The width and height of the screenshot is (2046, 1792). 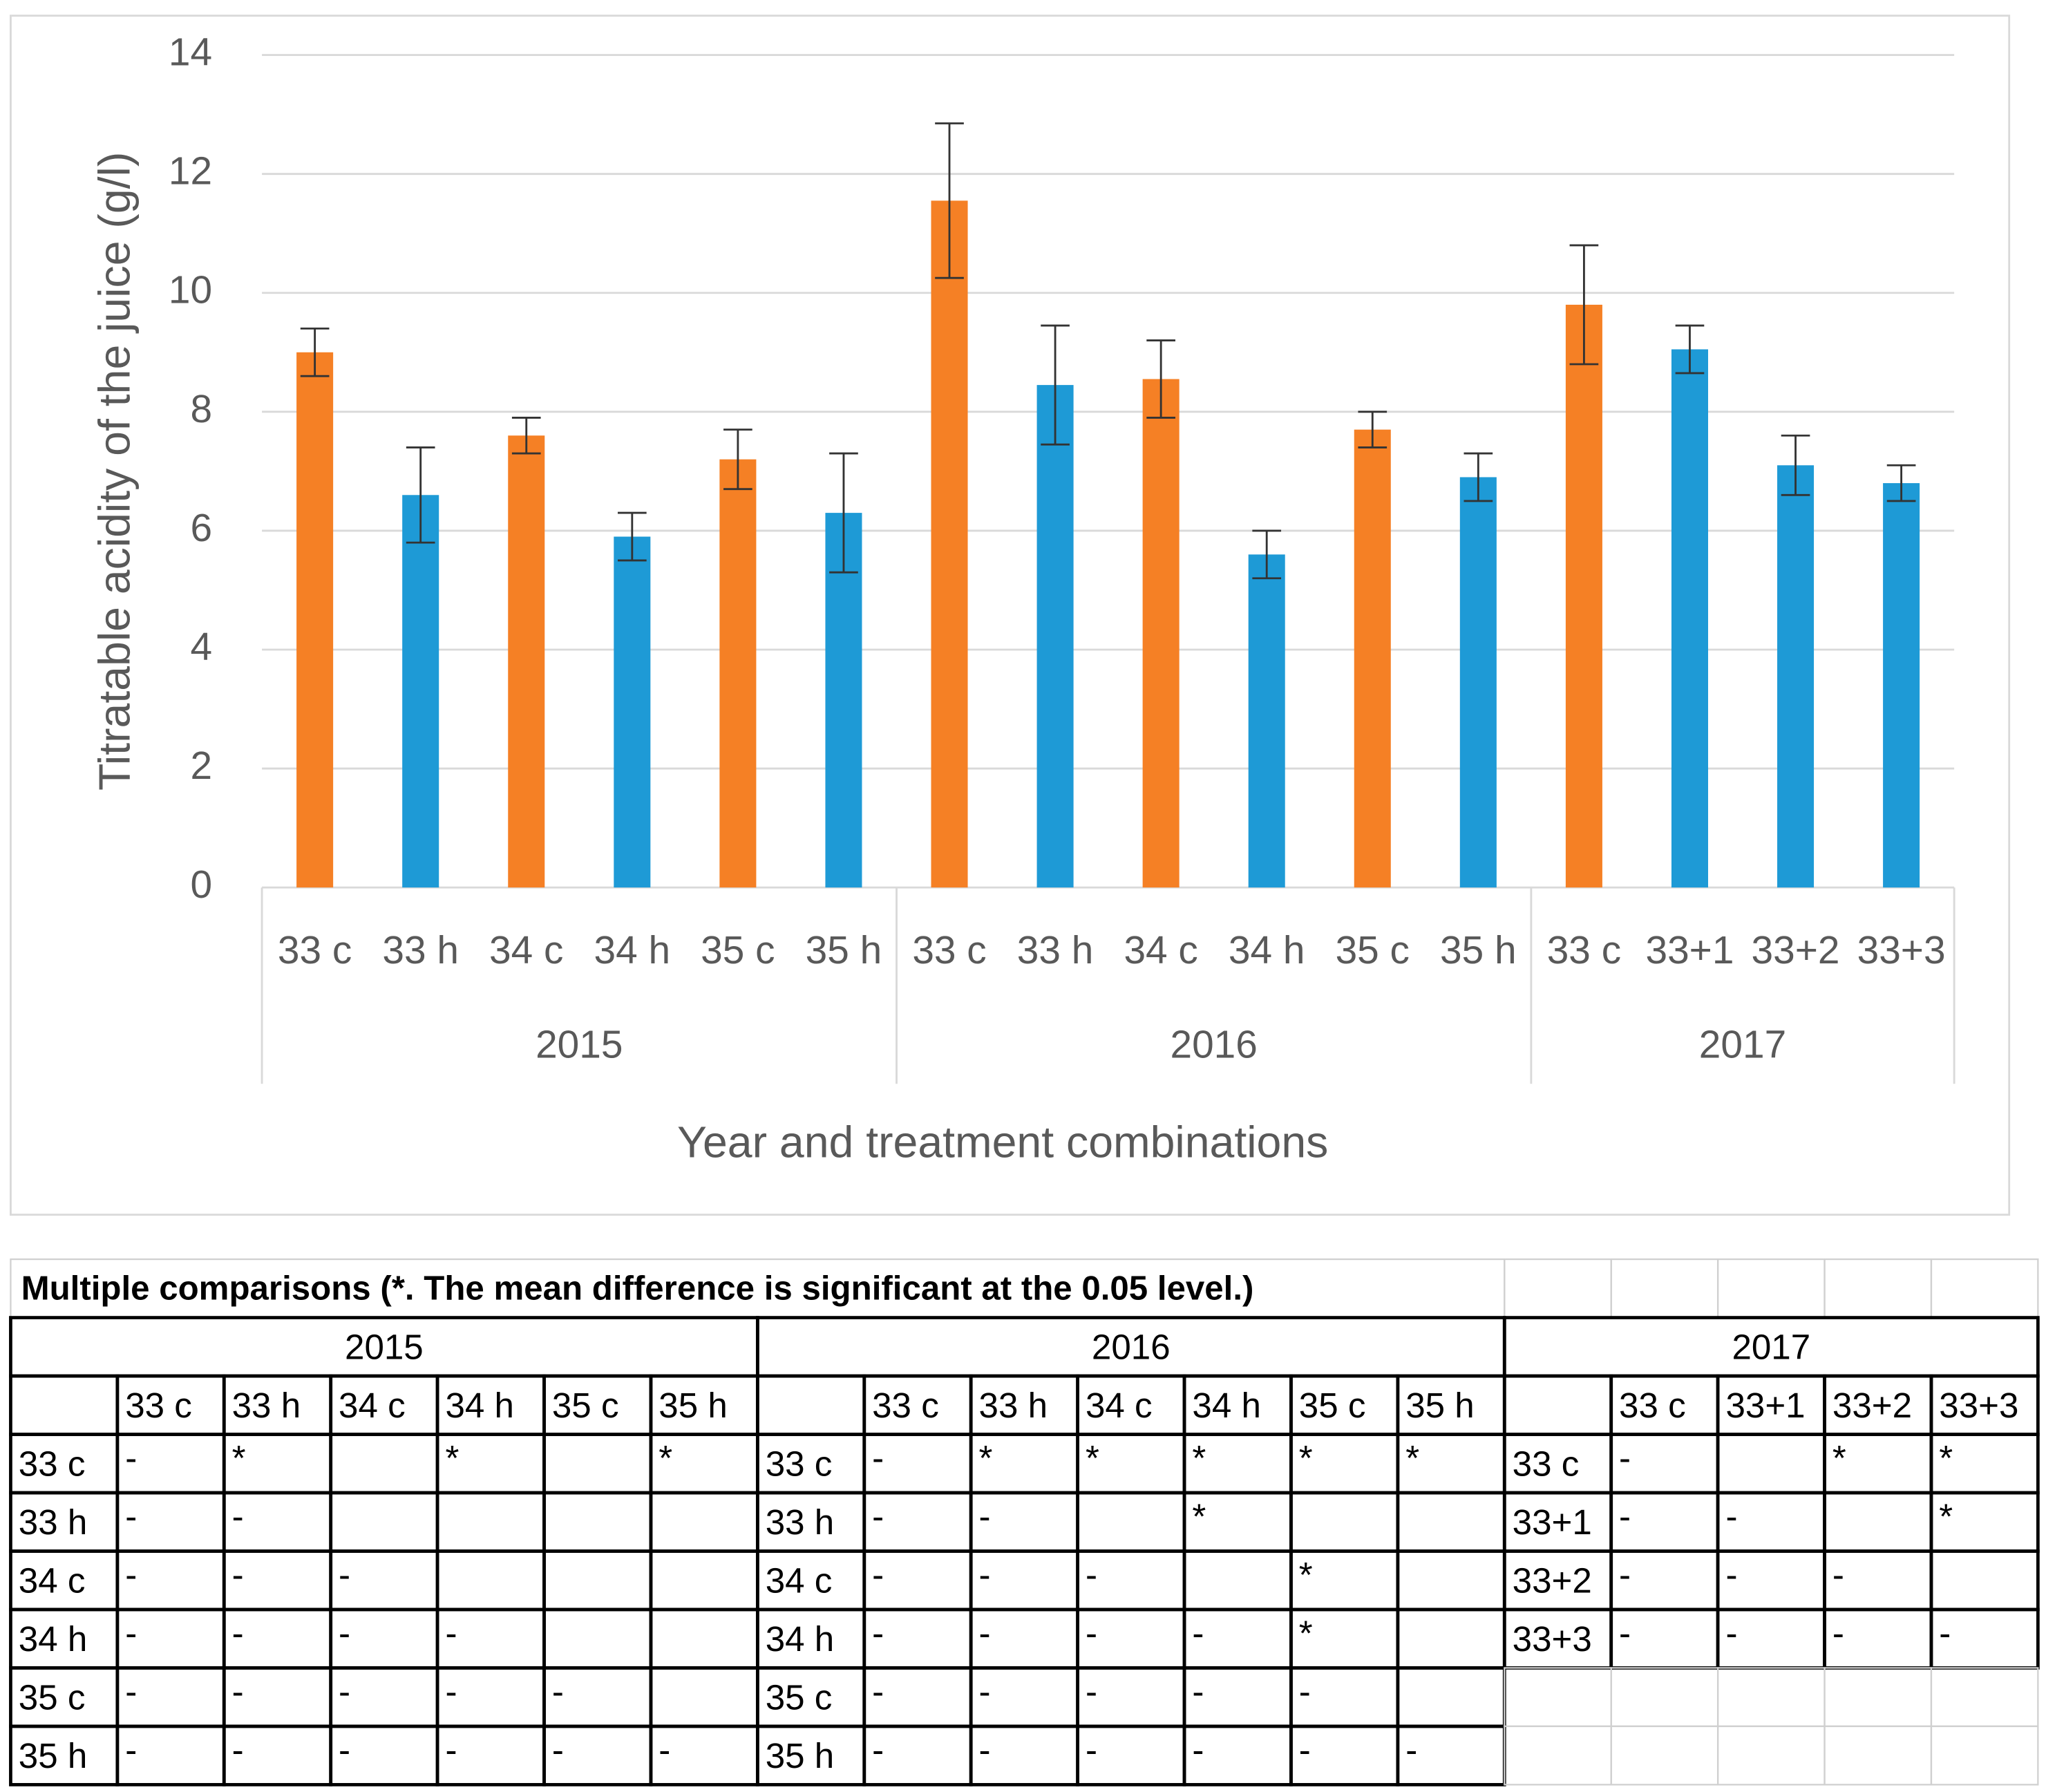 What do you see at coordinates (1689, 951) in the screenshot?
I see `x-tick-label: 33+1` at bounding box center [1689, 951].